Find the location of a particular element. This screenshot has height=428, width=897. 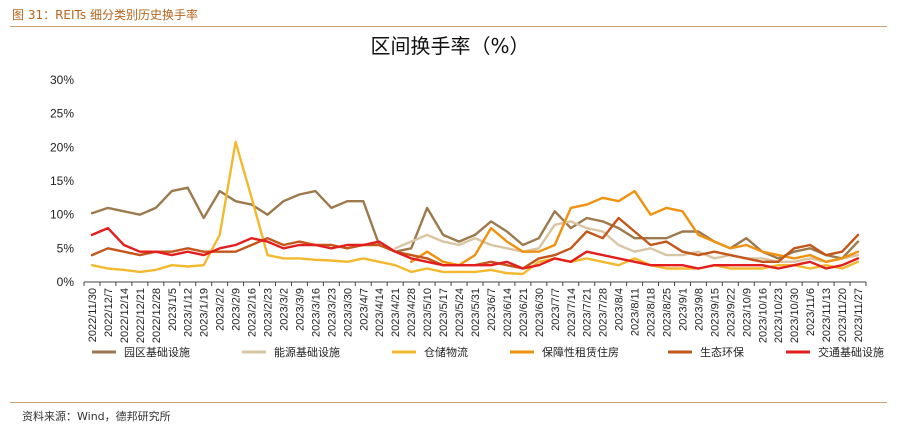

x-tick-label: 2023/3/23 is located at coordinates (332, 312).